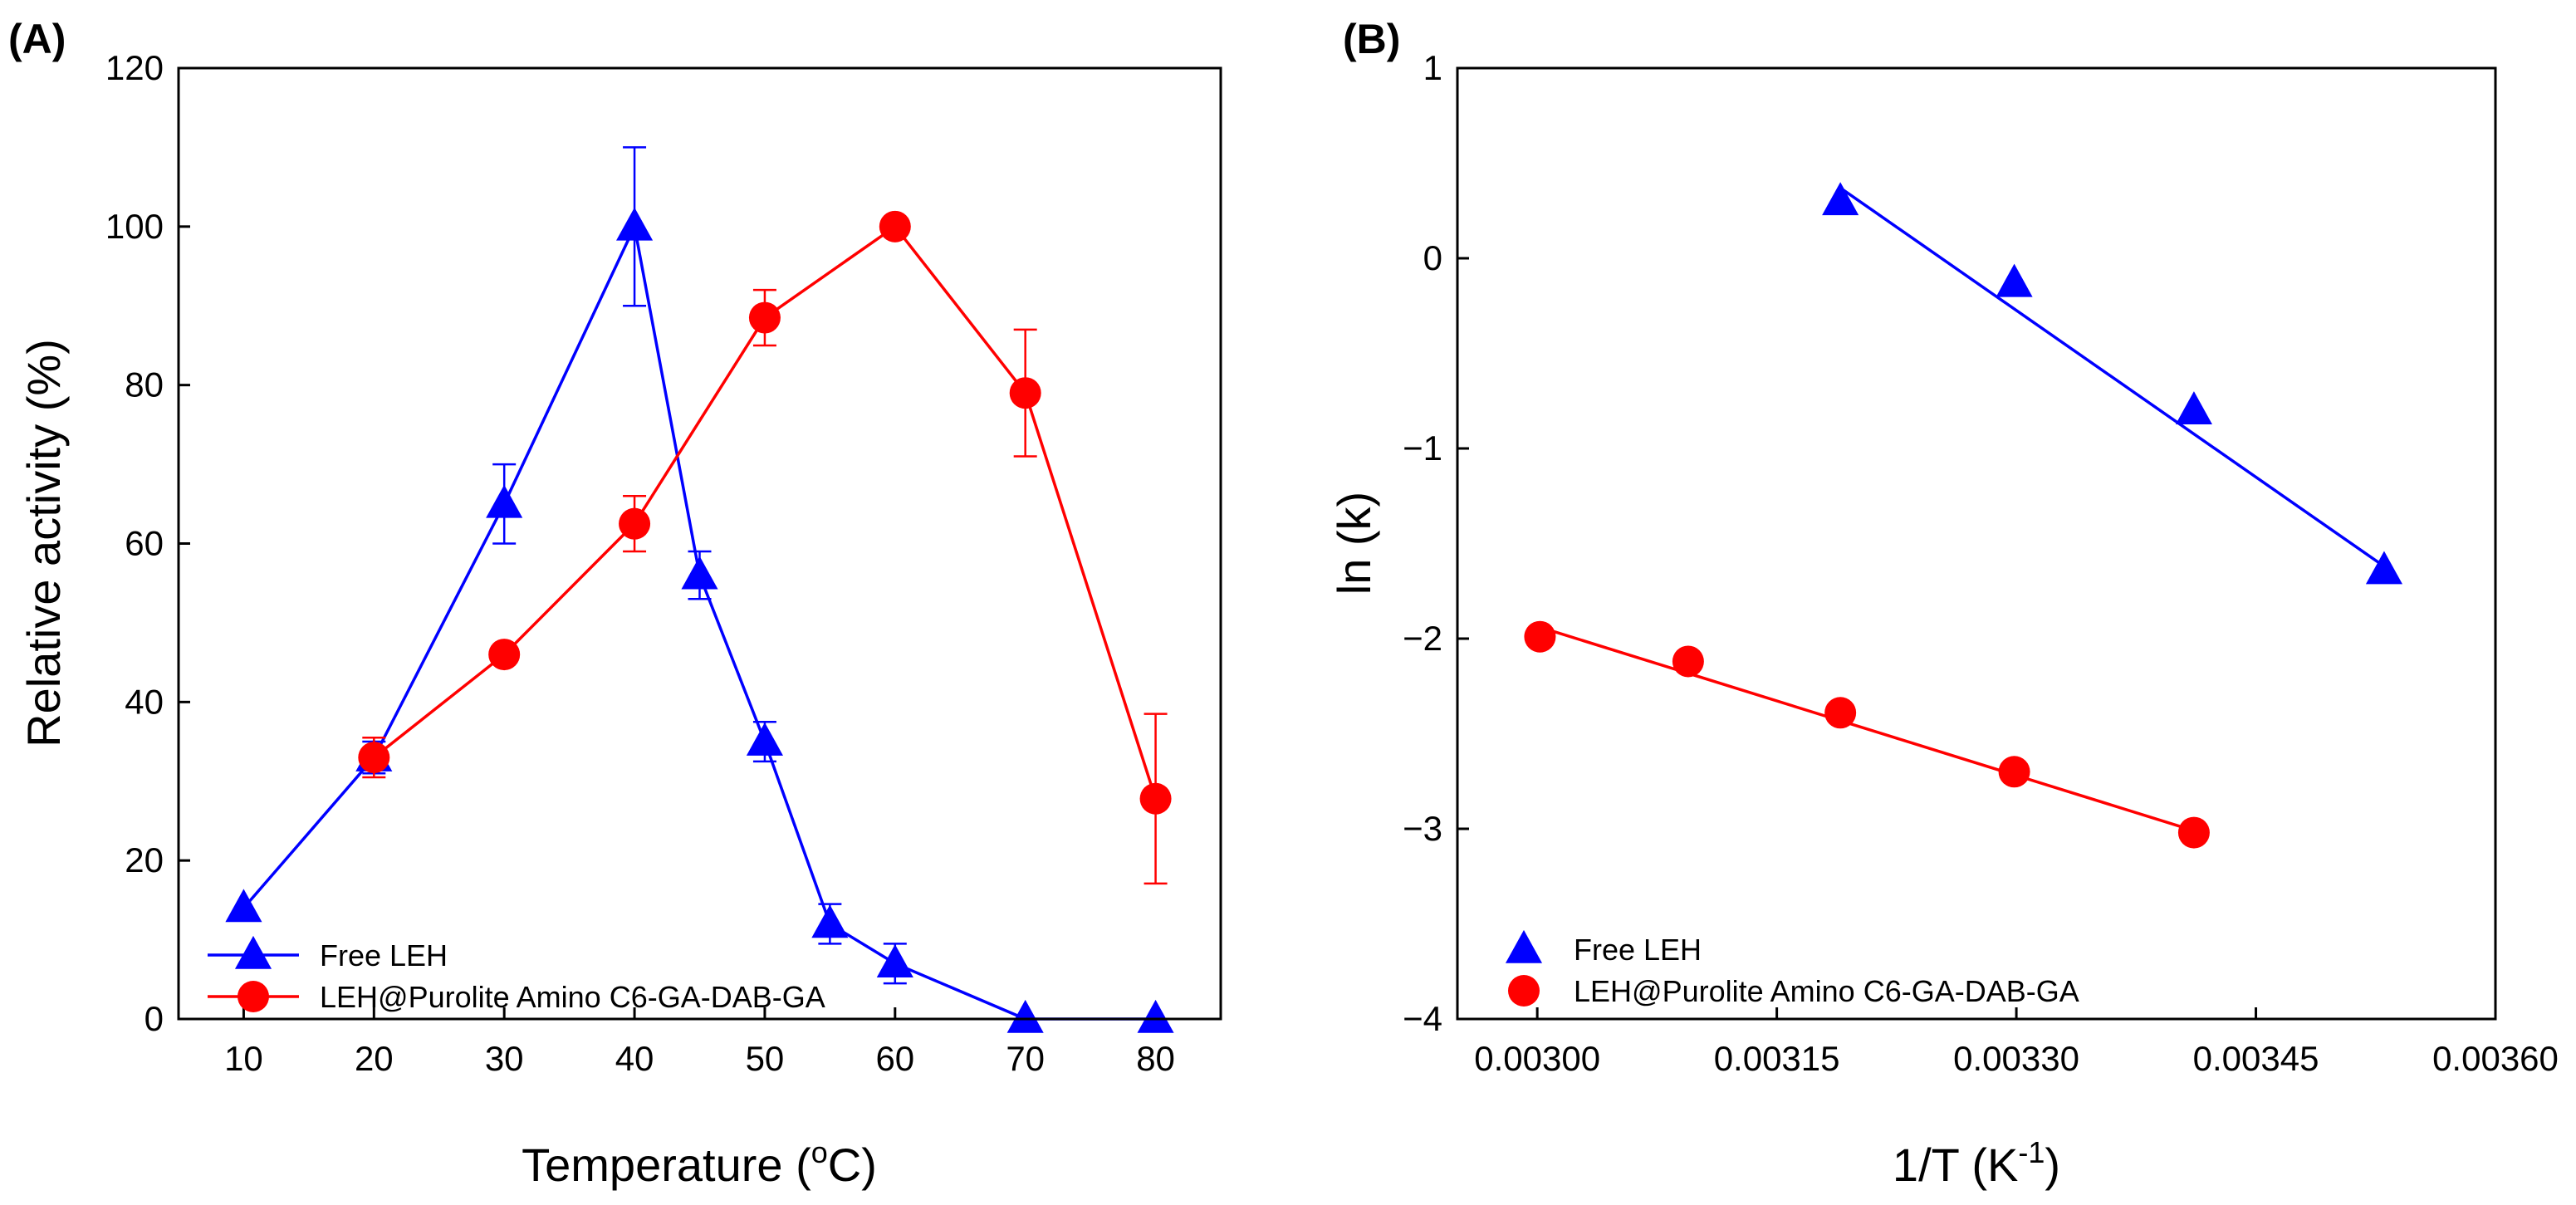 The width and height of the screenshot is (2576, 1205). Describe the element at coordinates (1026, 1058) in the screenshot. I see `panel-a-x-tick-label: 70` at that location.